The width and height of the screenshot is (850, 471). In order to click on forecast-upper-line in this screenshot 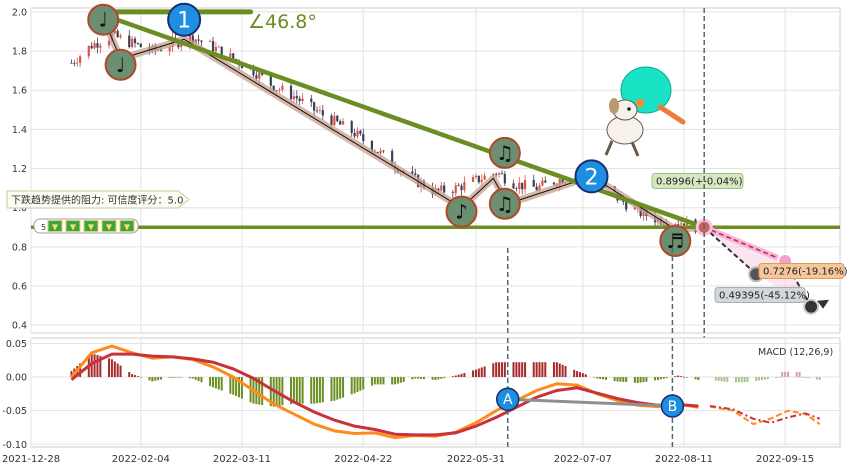, I will do `click(744, 244)`.